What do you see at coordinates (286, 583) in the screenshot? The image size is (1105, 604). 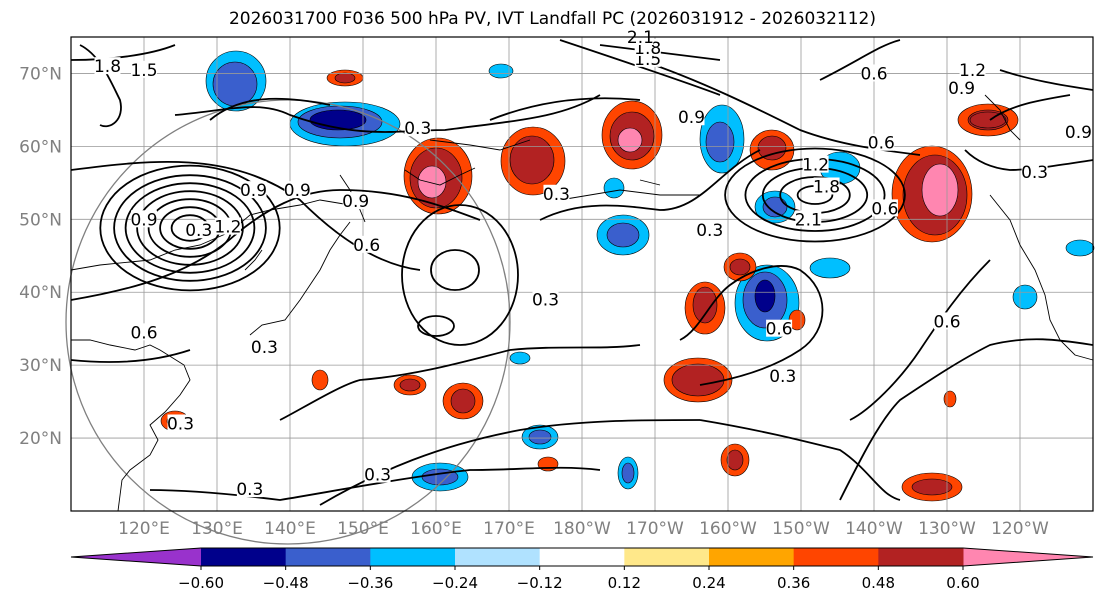 I see `colorbar-tick-label: −0.48` at bounding box center [286, 583].